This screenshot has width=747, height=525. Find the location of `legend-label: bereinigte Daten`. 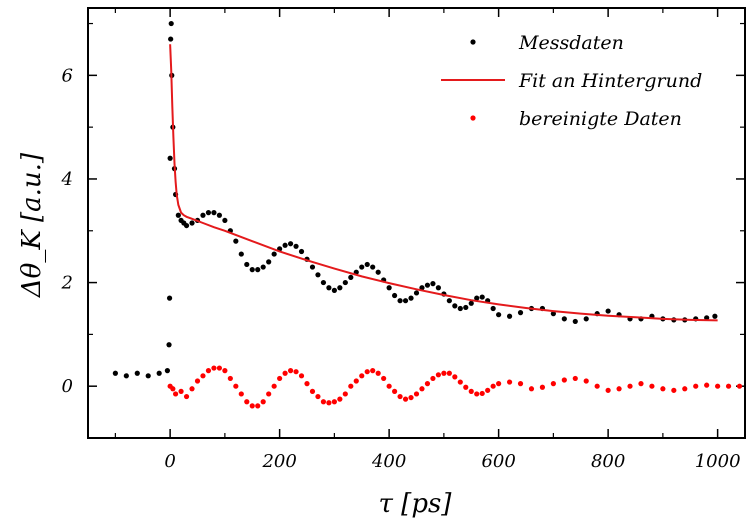

legend-label: bereinigte Daten is located at coordinates (600, 119).